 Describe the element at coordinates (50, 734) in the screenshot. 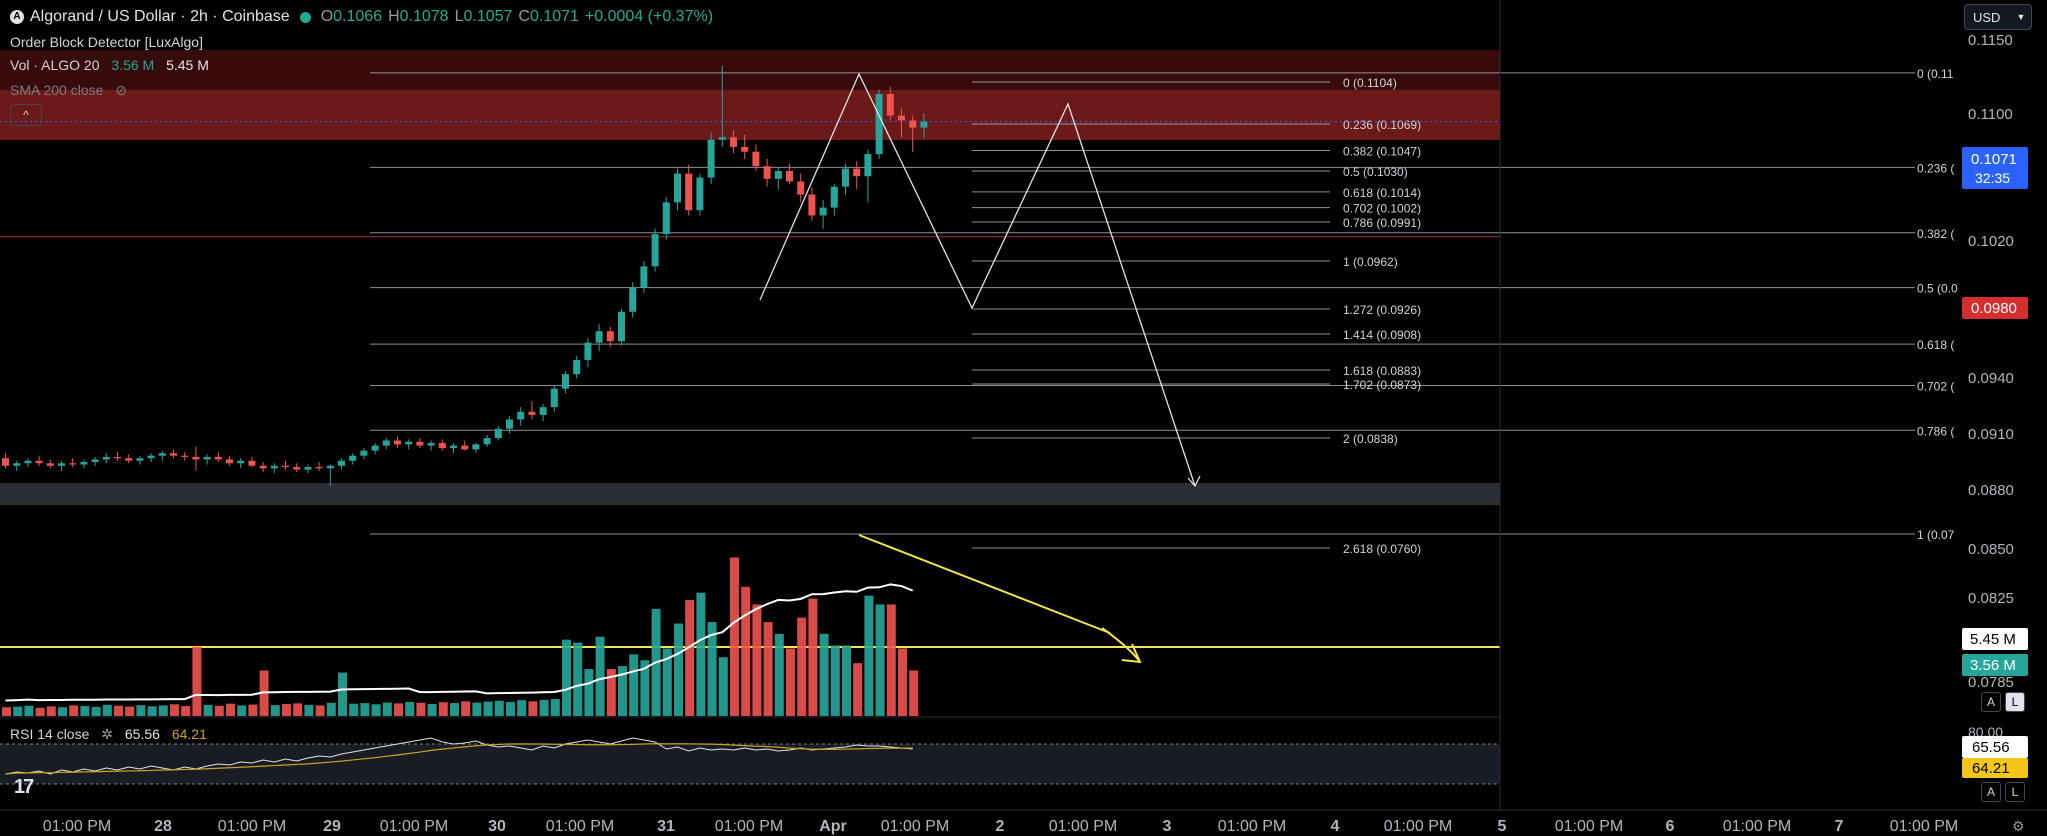

I see `indicator-rsi-label: RSI 14 close` at that location.